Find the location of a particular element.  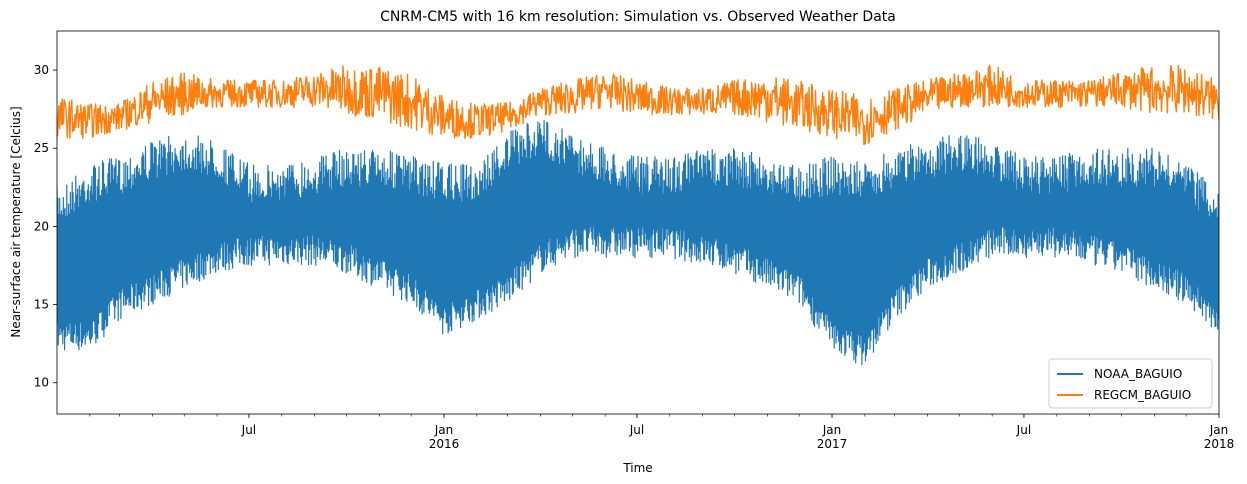

x-axis-label: Time is located at coordinates (637, 468).